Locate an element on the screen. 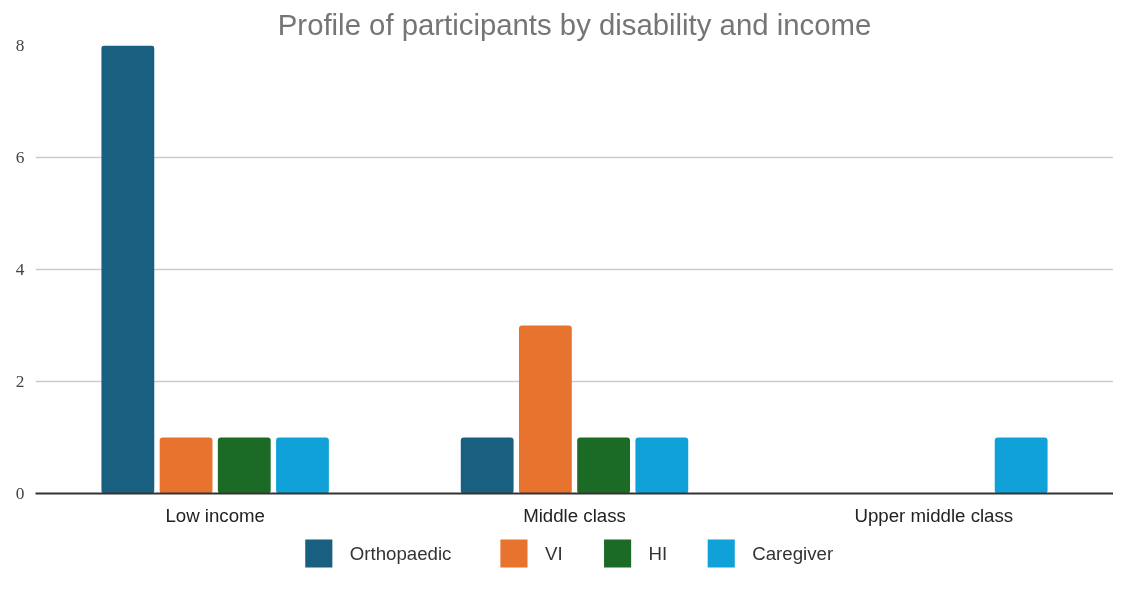 This screenshot has width=1121, height=602. legend-label: Caregiver is located at coordinates (793, 553).